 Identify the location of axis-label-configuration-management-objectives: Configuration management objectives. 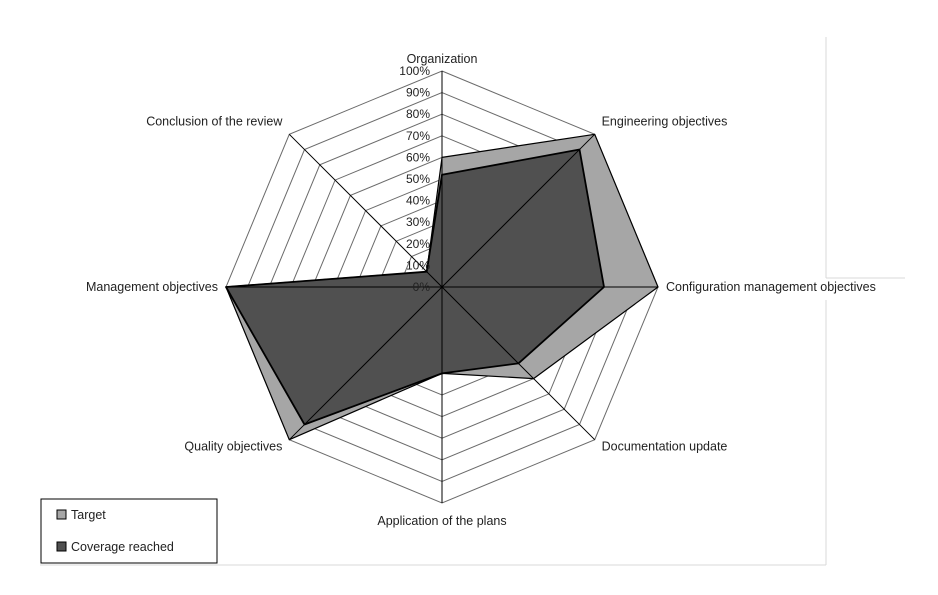
(771, 287).